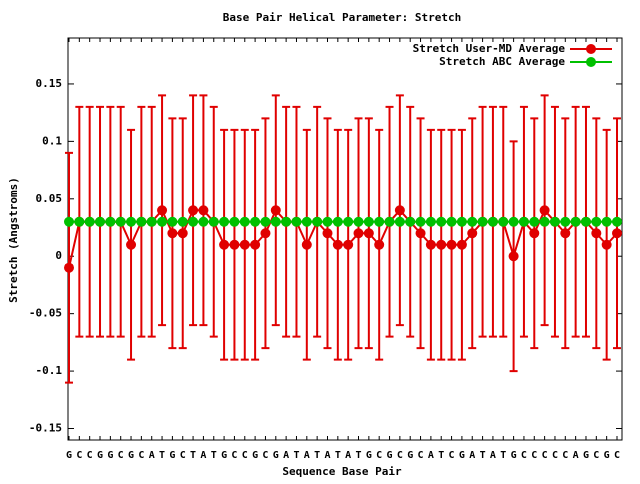 This screenshot has height=484, width=640. What do you see at coordinates (52, 140) in the screenshot?
I see `y-tick-label: 0.1` at bounding box center [52, 140].